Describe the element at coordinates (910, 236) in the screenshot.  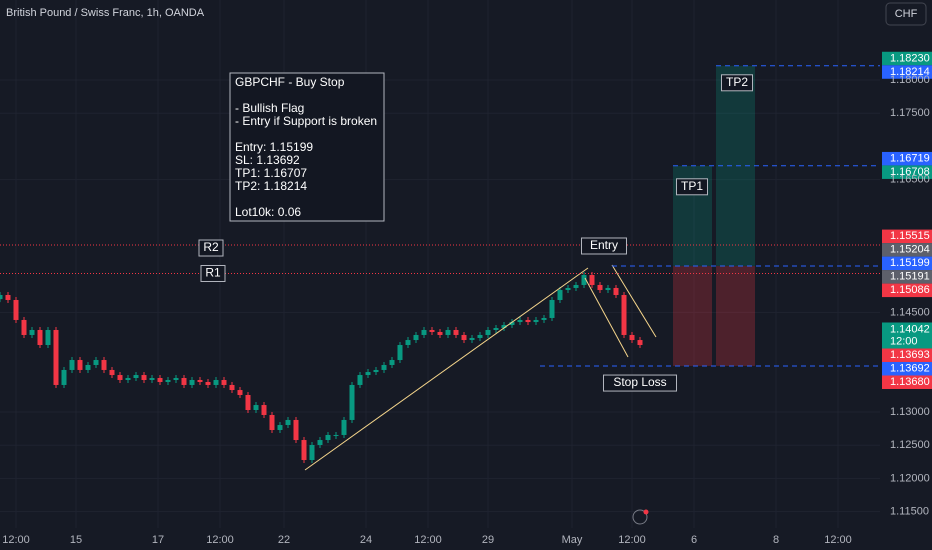
I see `price-label: 1.15515` at that location.